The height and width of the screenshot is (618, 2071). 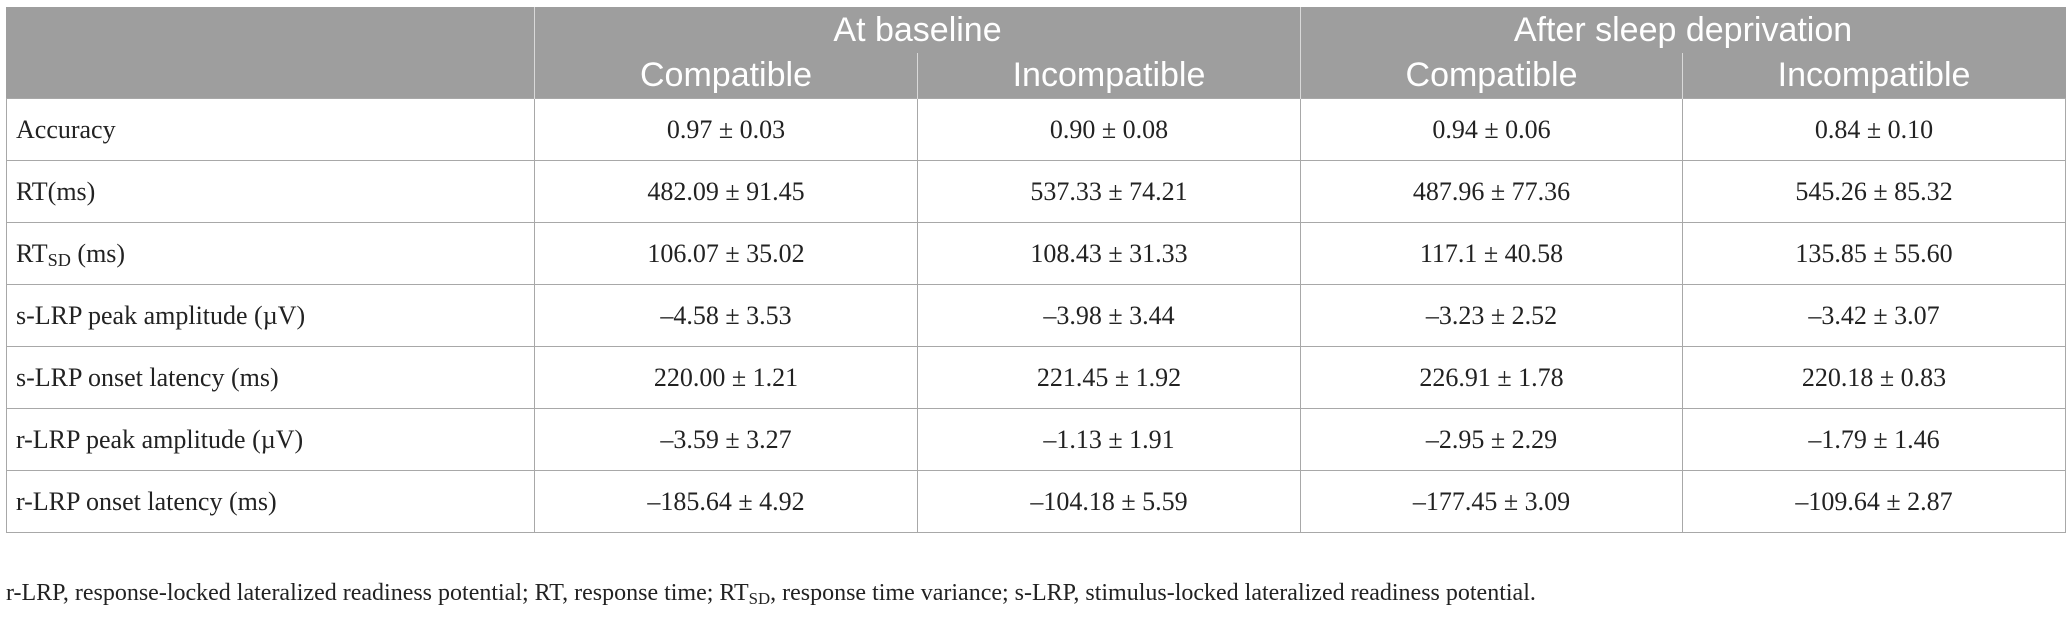 I want to click on row-label-text: r-LRP peak amplitude (µV), so click(x=160, y=439).